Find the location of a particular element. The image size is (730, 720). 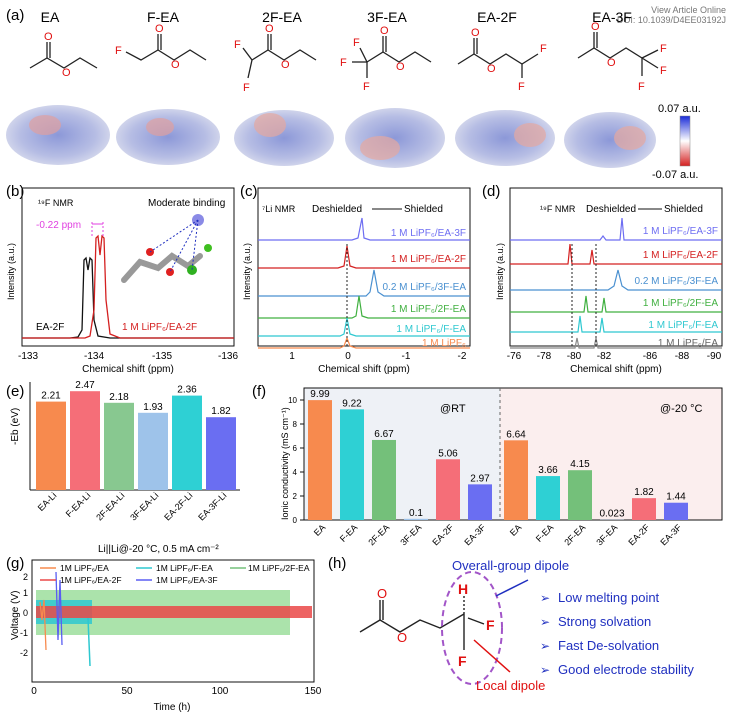

legend-entry: 1M LiPF₆/2F-EA is located at coordinates (279, 568).